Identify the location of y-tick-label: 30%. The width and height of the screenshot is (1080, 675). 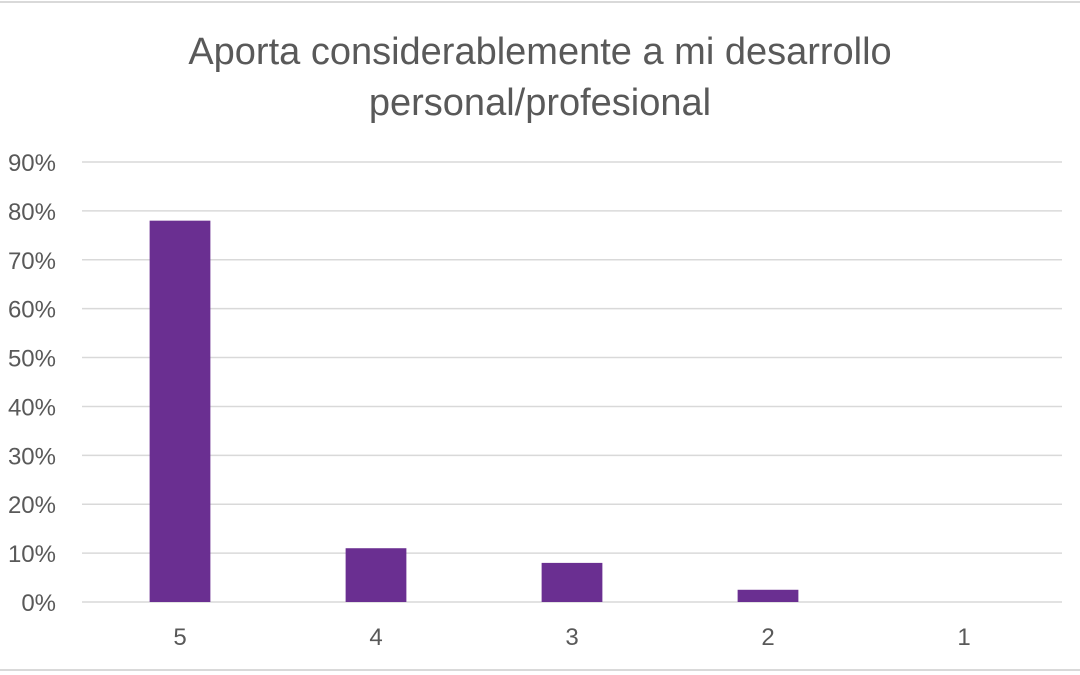
(32, 456).